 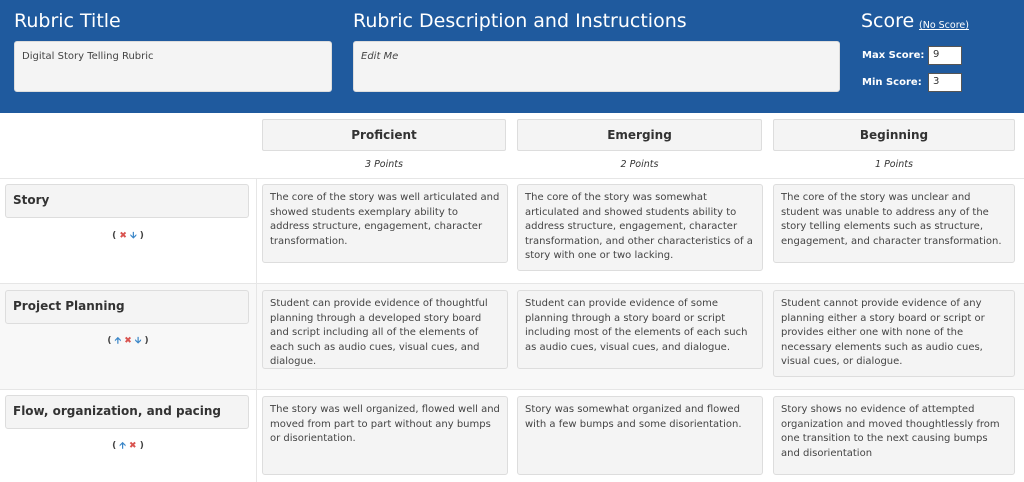 What do you see at coordinates (944, 25) in the screenshot?
I see `no-score-link: (No Score)` at bounding box center [944, 25].